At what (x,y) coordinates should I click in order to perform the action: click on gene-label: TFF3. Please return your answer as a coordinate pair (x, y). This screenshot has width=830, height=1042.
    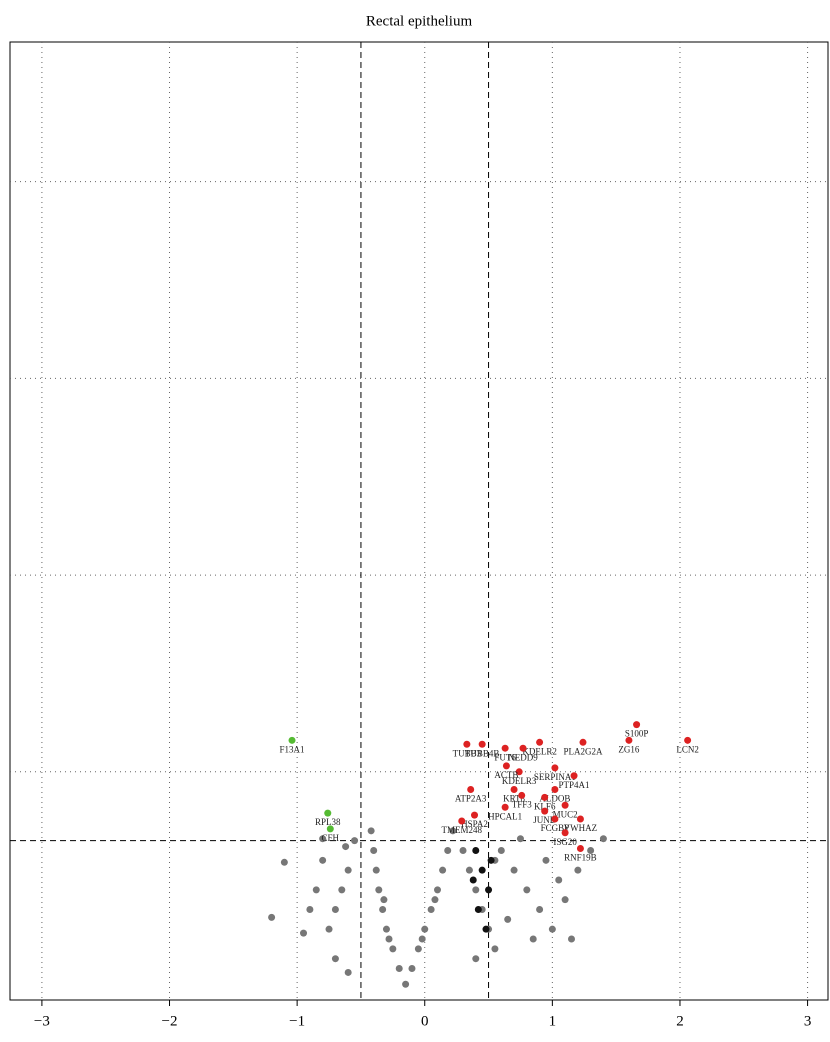
    Looking at the image, I should click on (522, 804).